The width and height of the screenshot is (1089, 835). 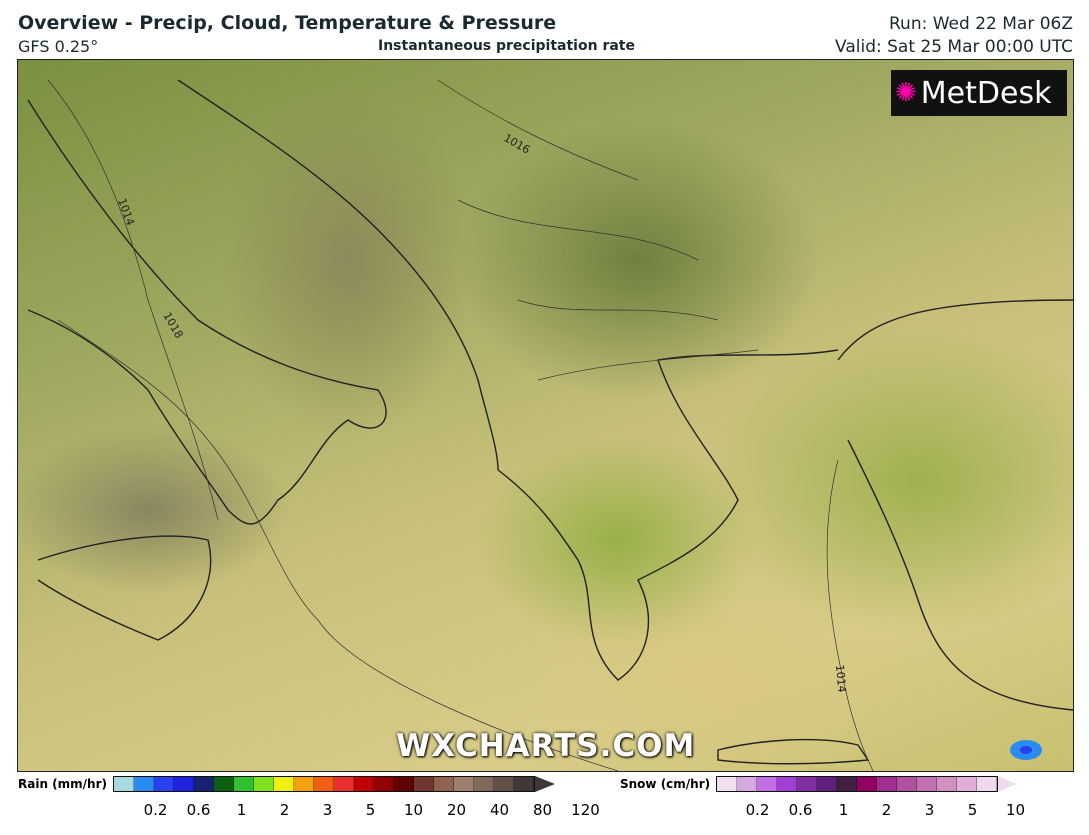 What do you see at coordinates (542, 810) in the screenshot?
I see `tick-label: 80` at bounding box center [542, 810].